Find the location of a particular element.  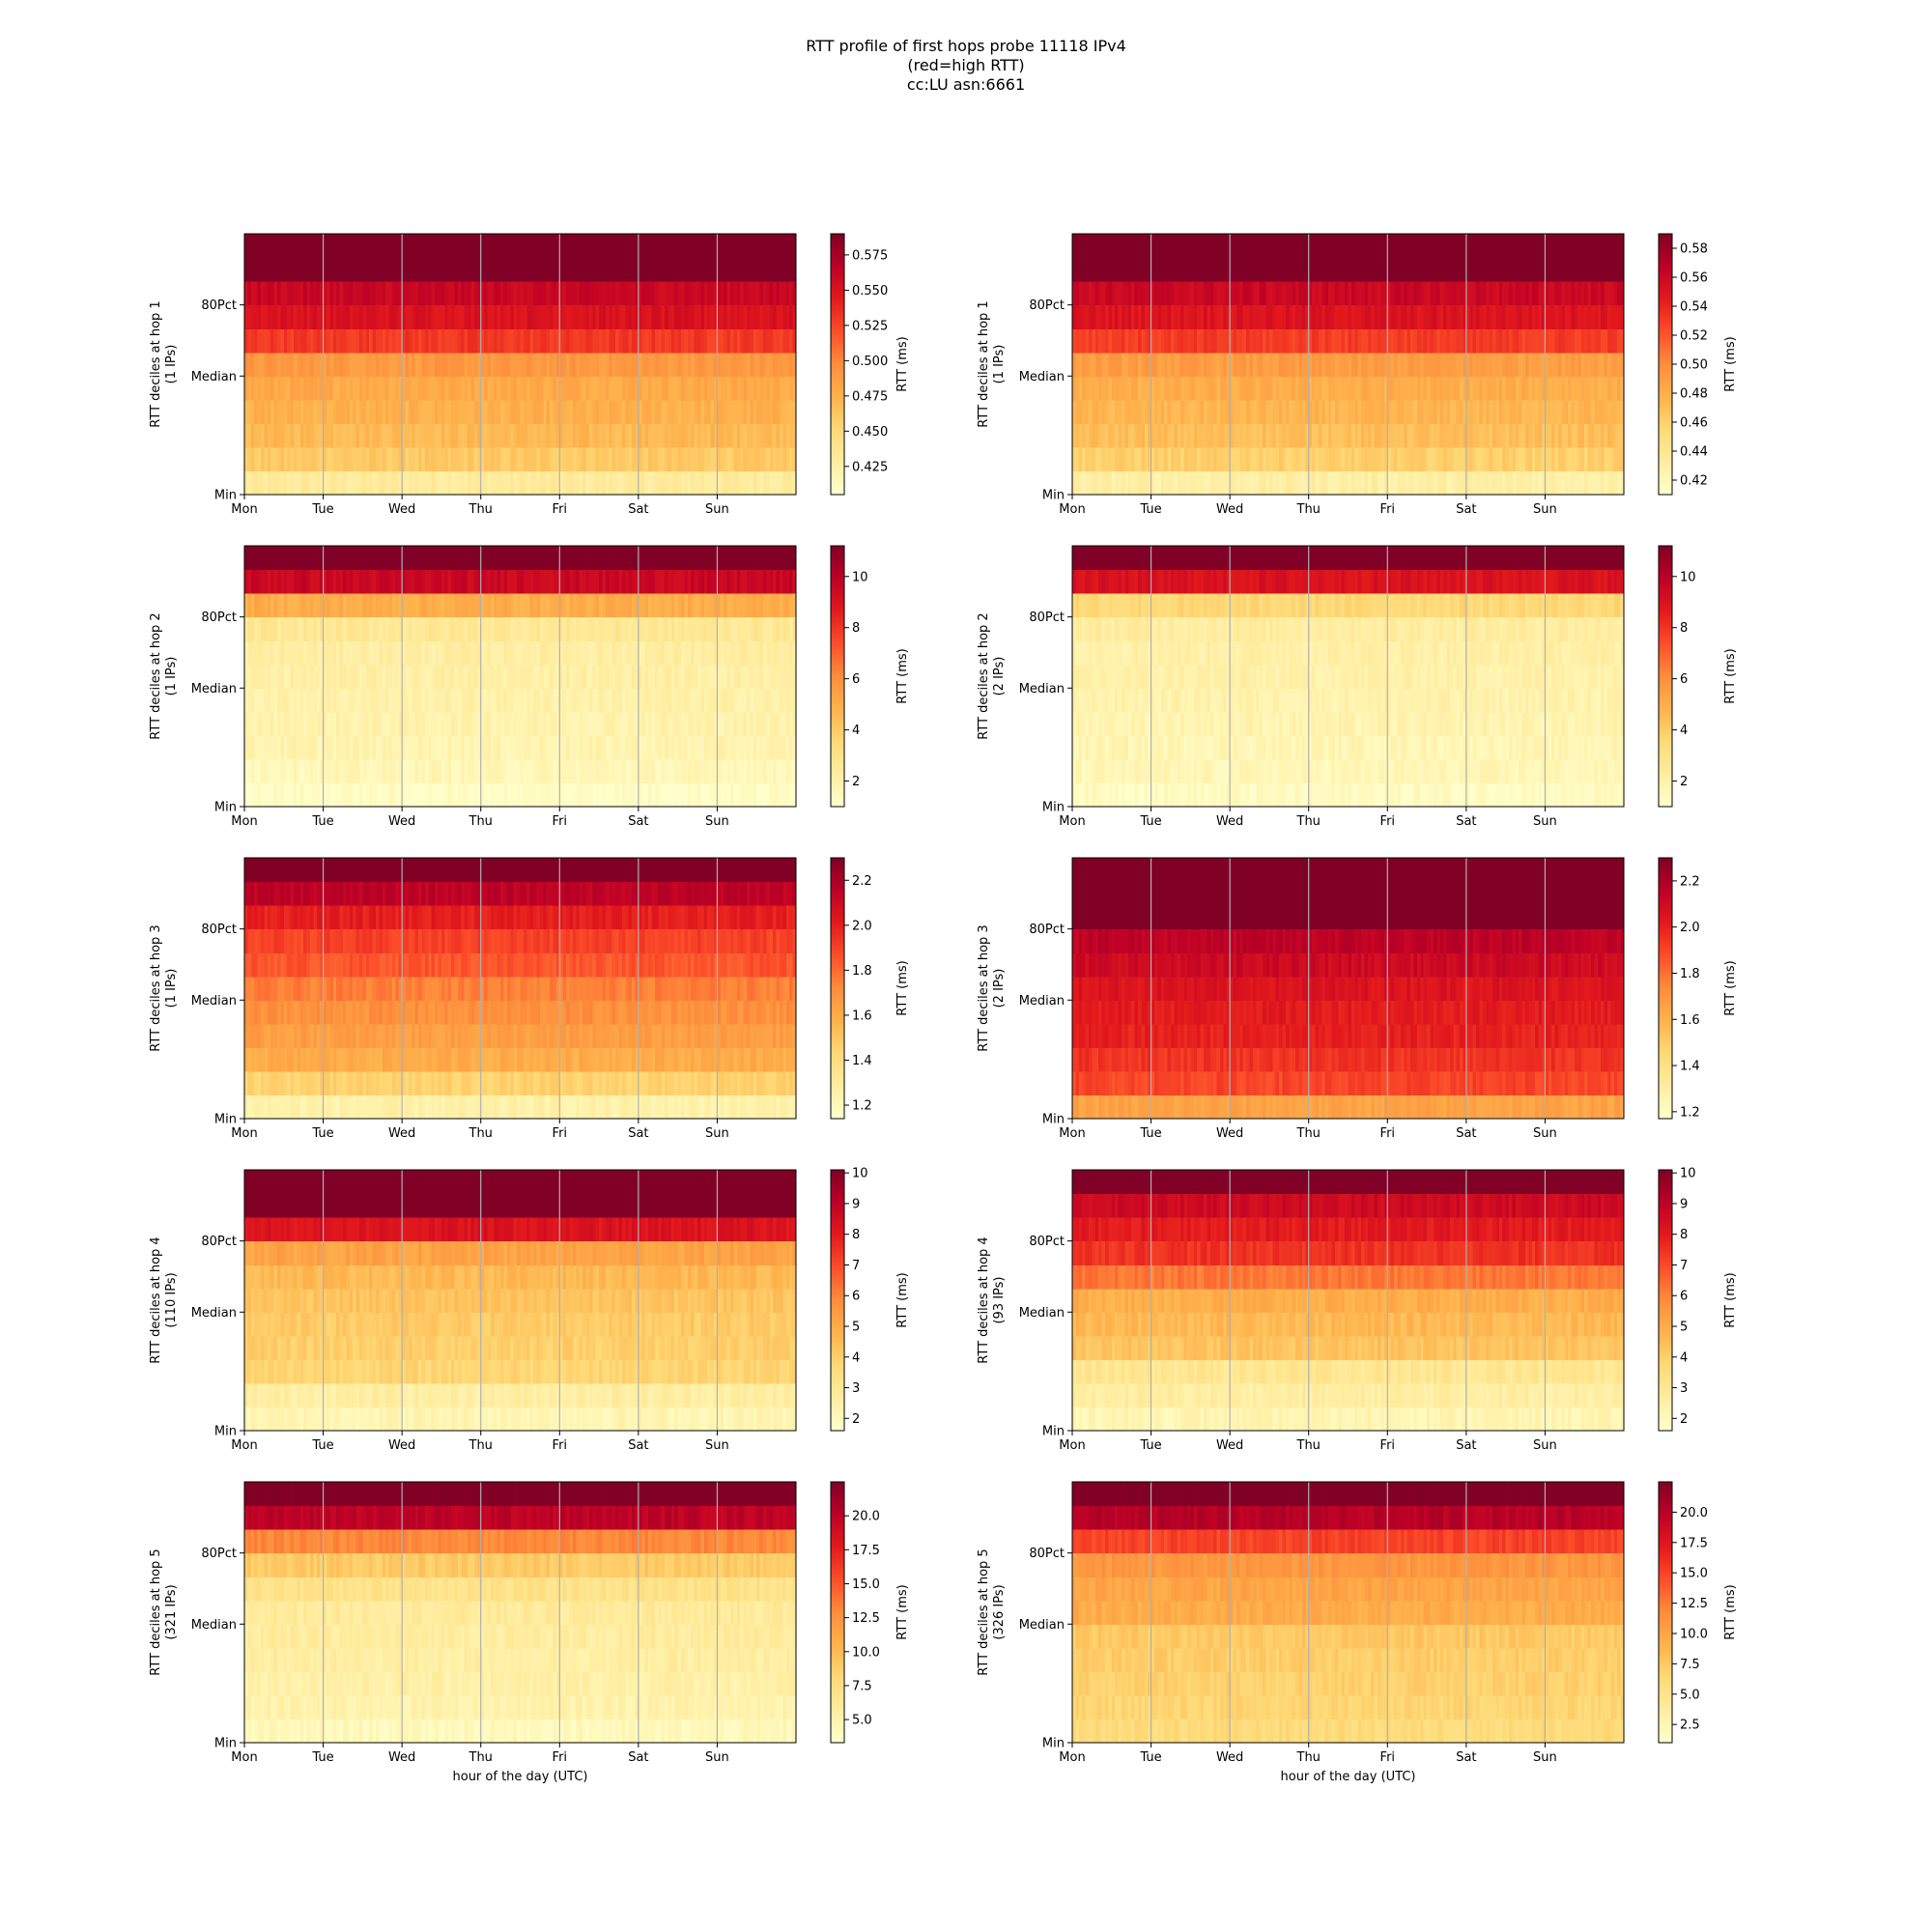

y-axis-label: (1 IPs) is located at coordinates (999, 364).